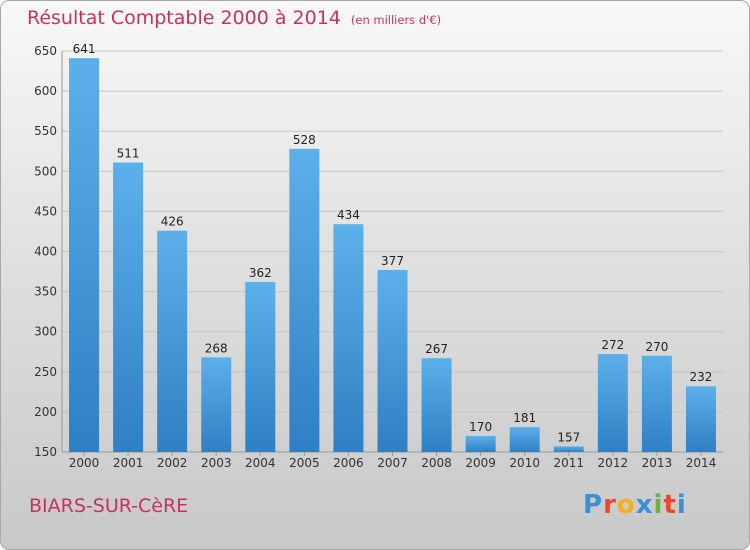  Describe the element at coordinates (524, 418) in the screenshot. I see `data-label: 181` at that location.